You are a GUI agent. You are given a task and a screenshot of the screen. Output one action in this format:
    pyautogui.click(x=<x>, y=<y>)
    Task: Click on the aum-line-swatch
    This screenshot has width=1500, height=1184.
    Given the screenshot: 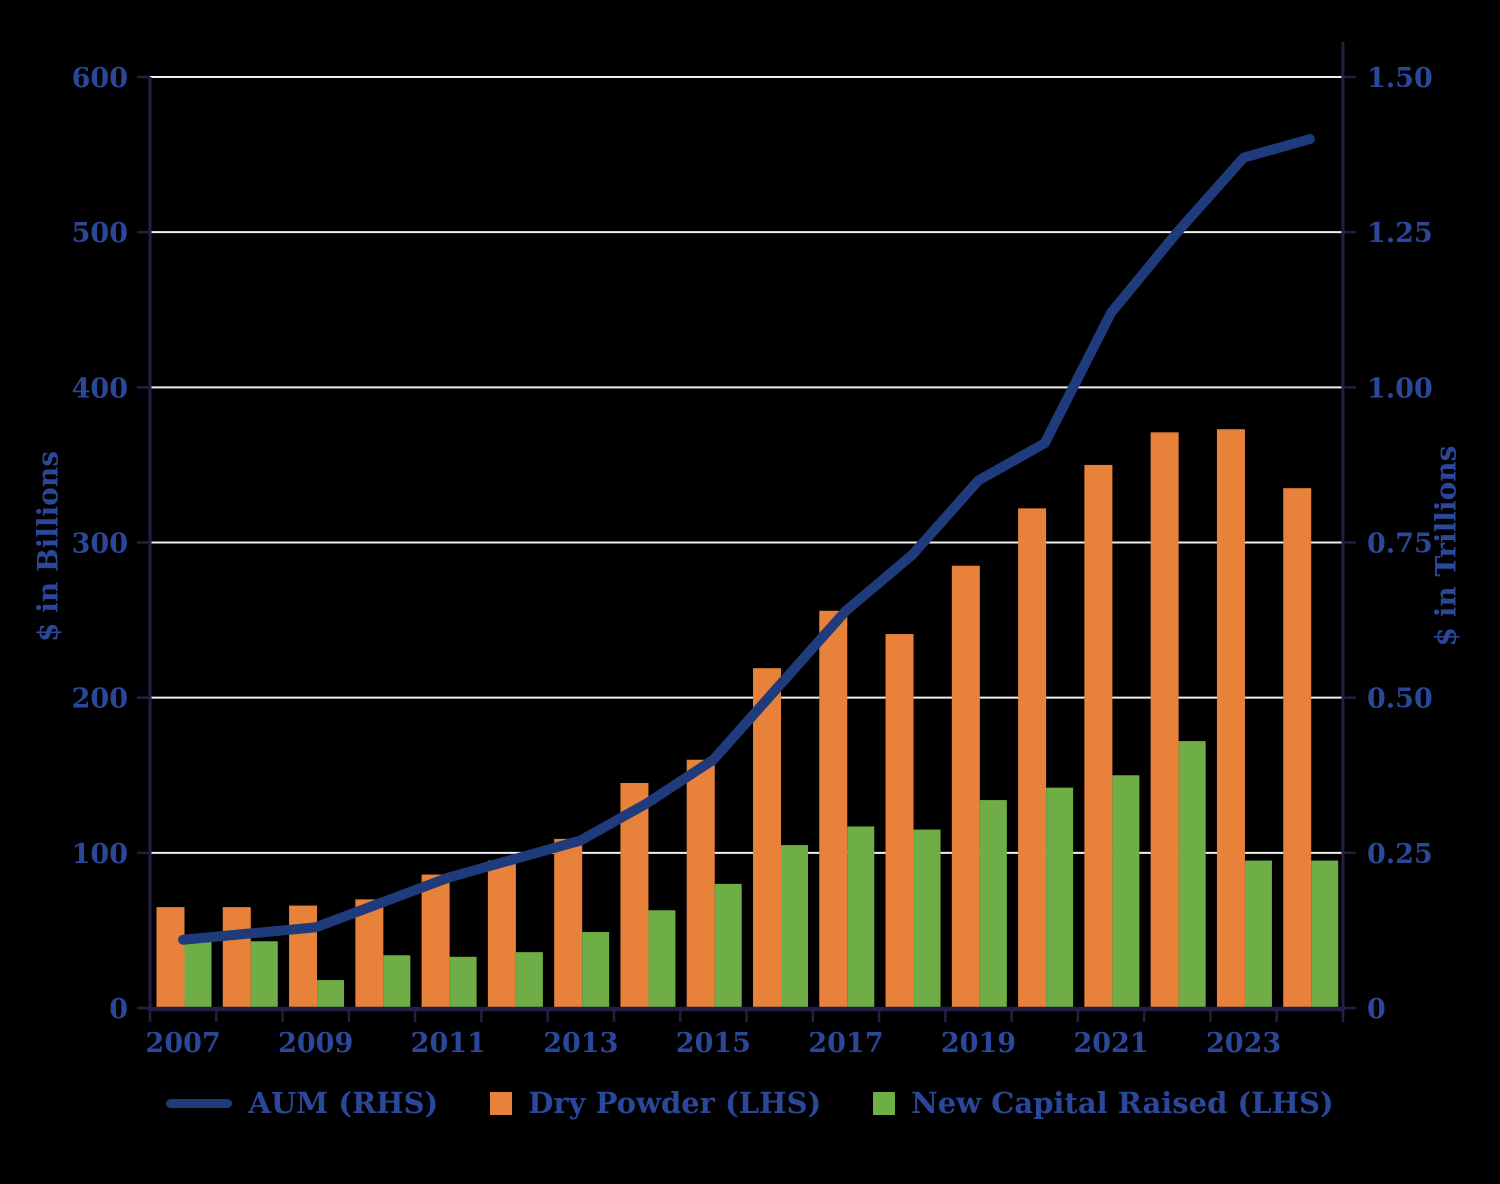 What is the action you would take?
    pyautogui.click(x=199, y=1103)
    